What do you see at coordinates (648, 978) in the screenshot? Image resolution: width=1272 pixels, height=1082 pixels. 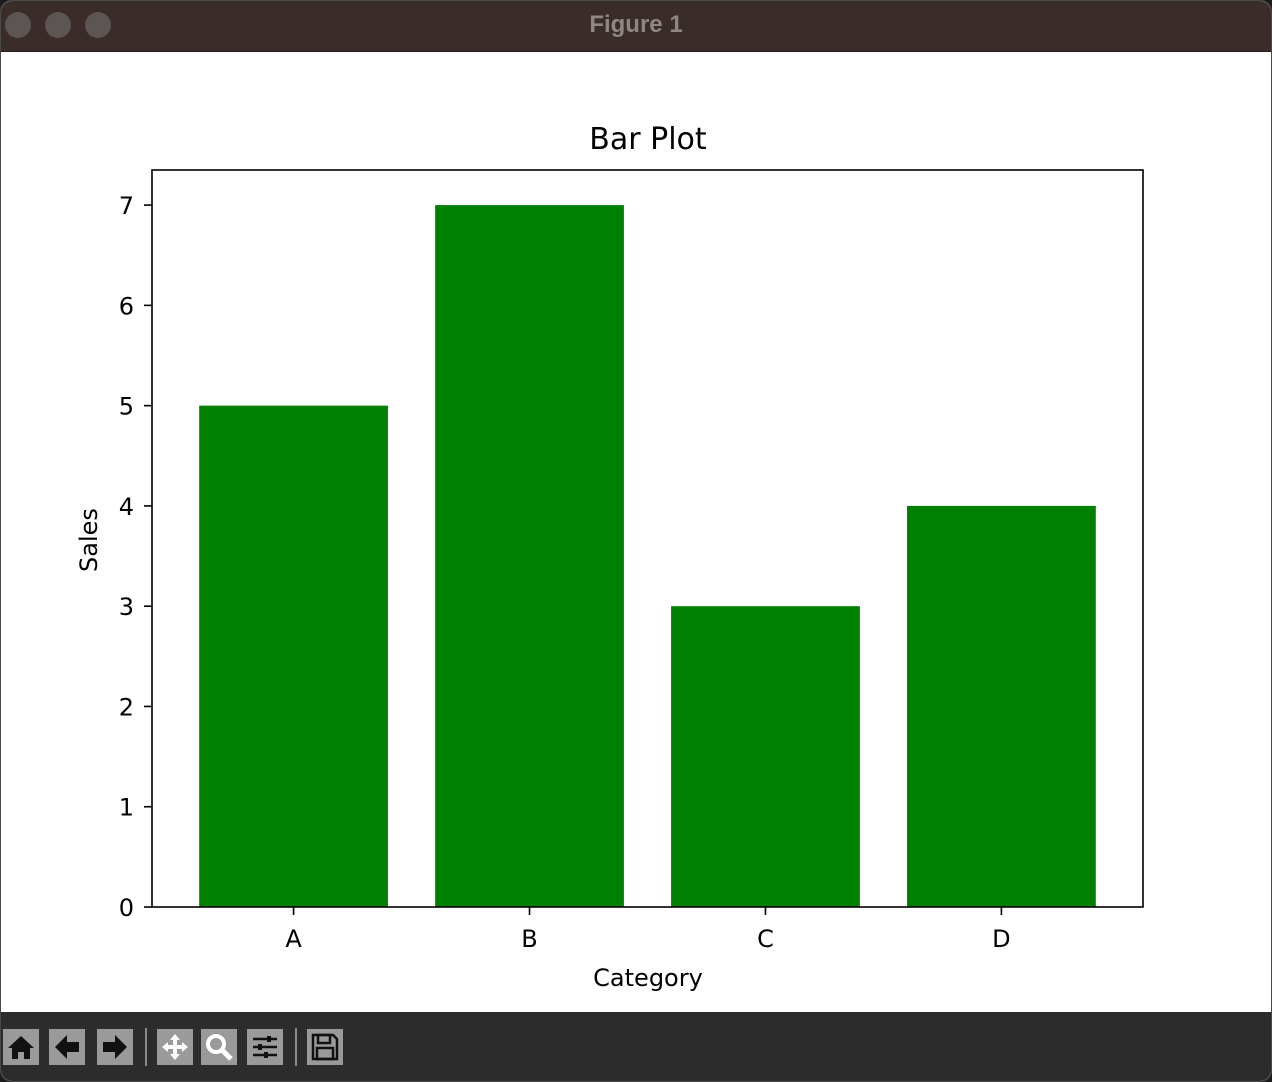 I see `x-axis-label: Category` at bounding box center [648, 978].